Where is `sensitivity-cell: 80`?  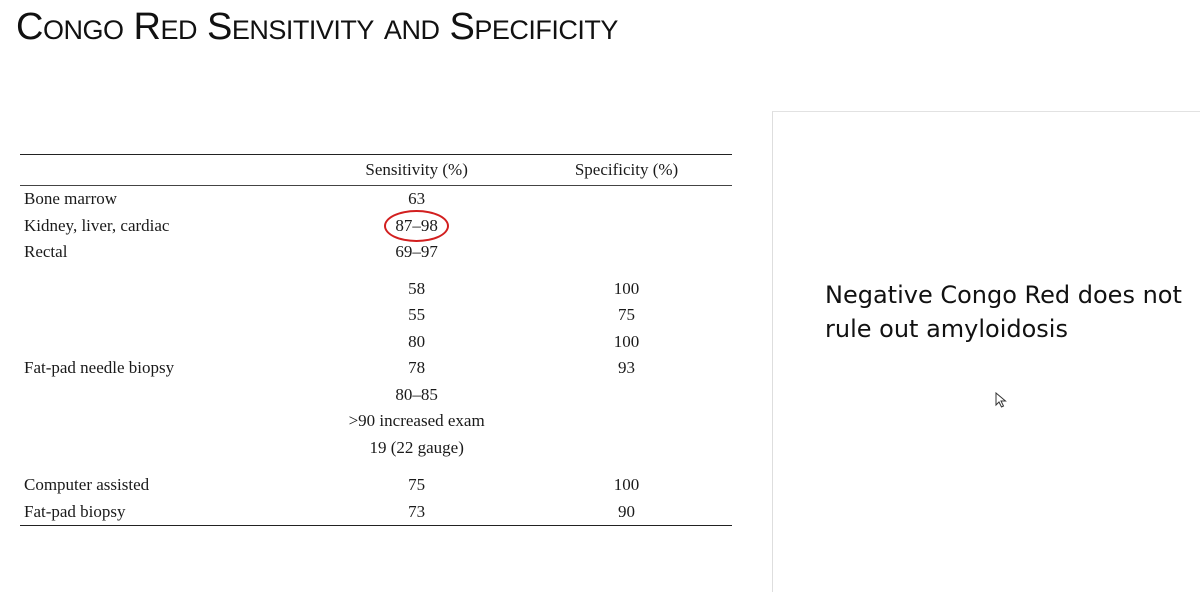
sensitivity-cell: 80 is located at coordinates (417, 341).